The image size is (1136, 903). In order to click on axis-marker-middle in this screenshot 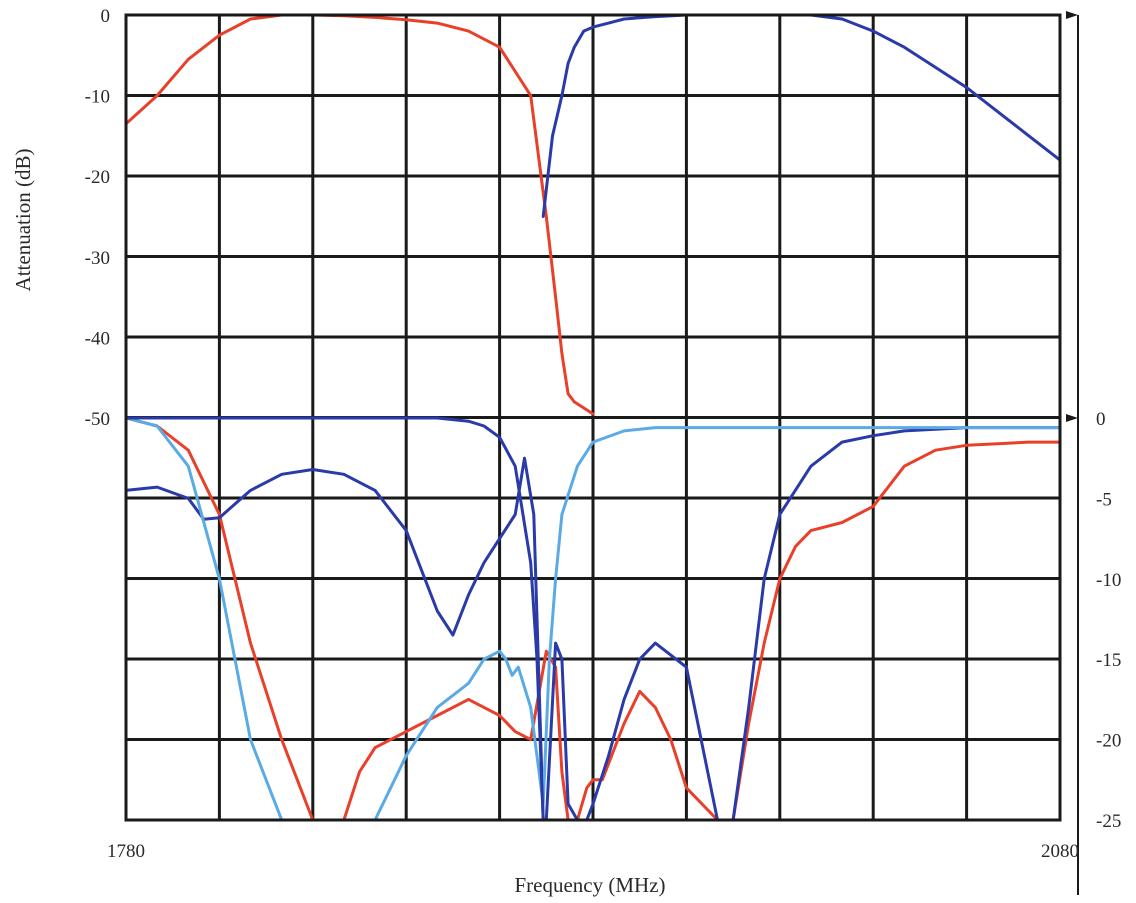, I will do `click(1072, 418)`.